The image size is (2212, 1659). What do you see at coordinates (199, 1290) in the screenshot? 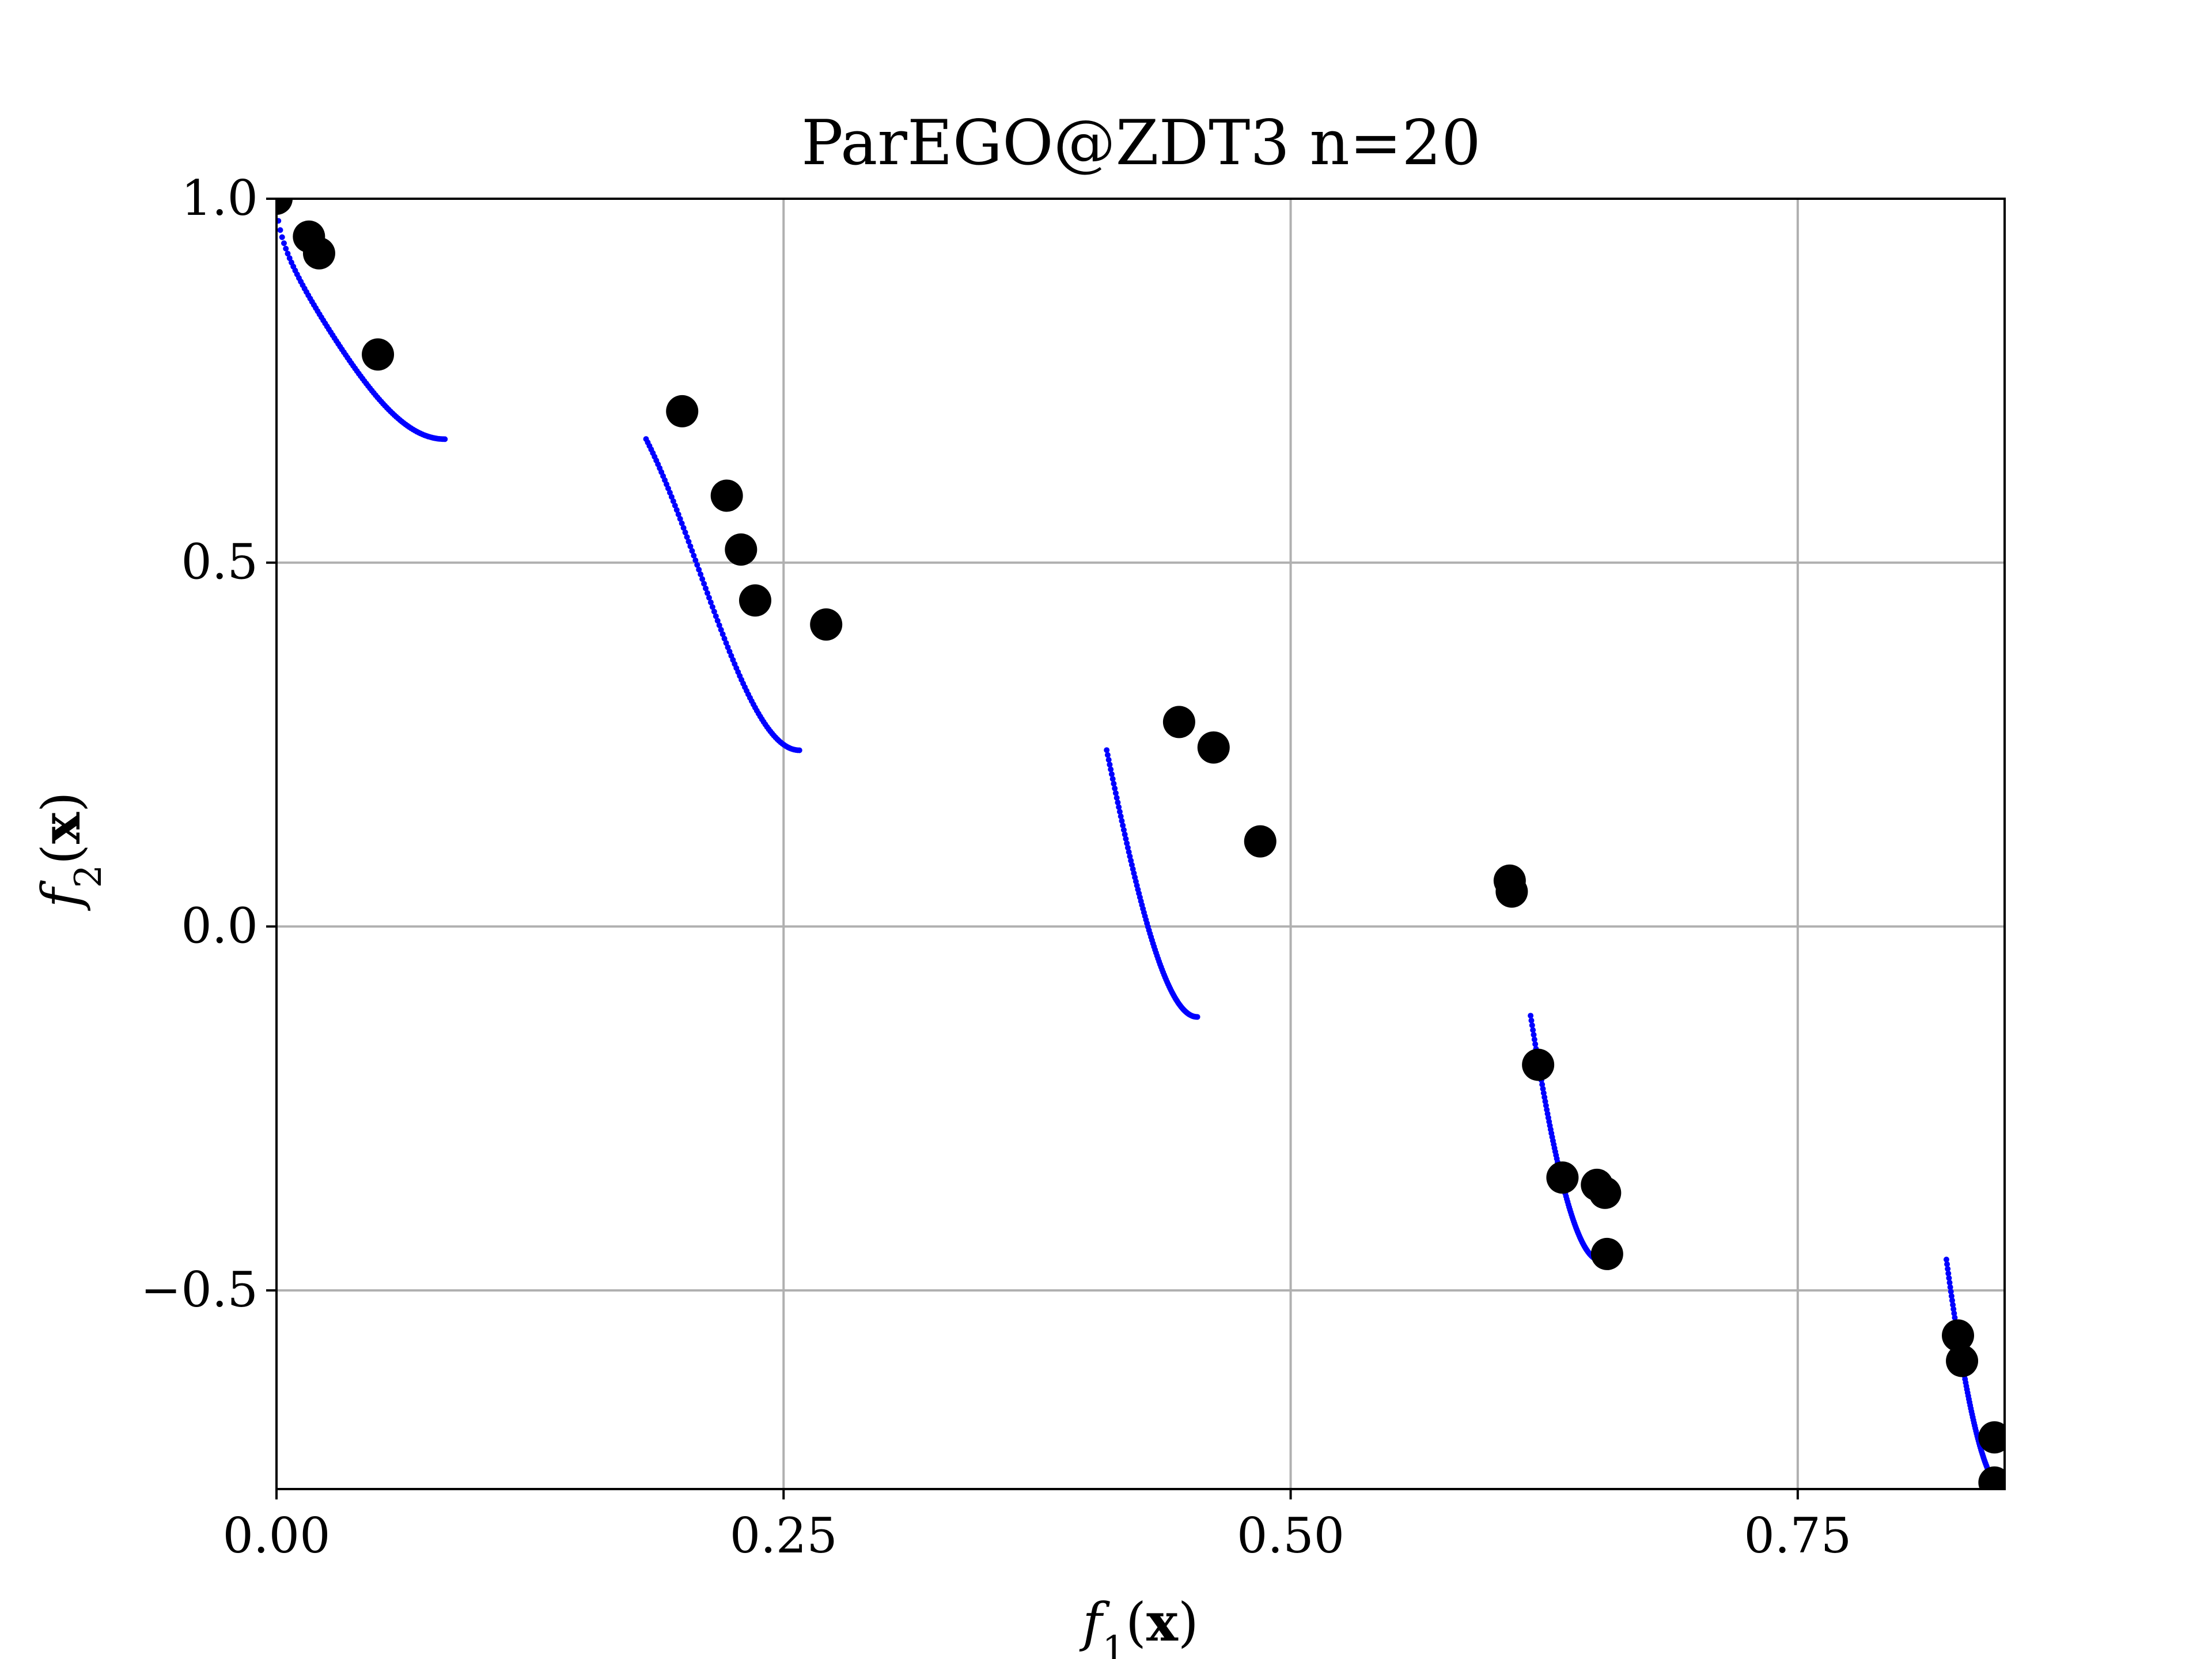
I see `y-tick-label: −0.5` at bounding box center [199, 1290].